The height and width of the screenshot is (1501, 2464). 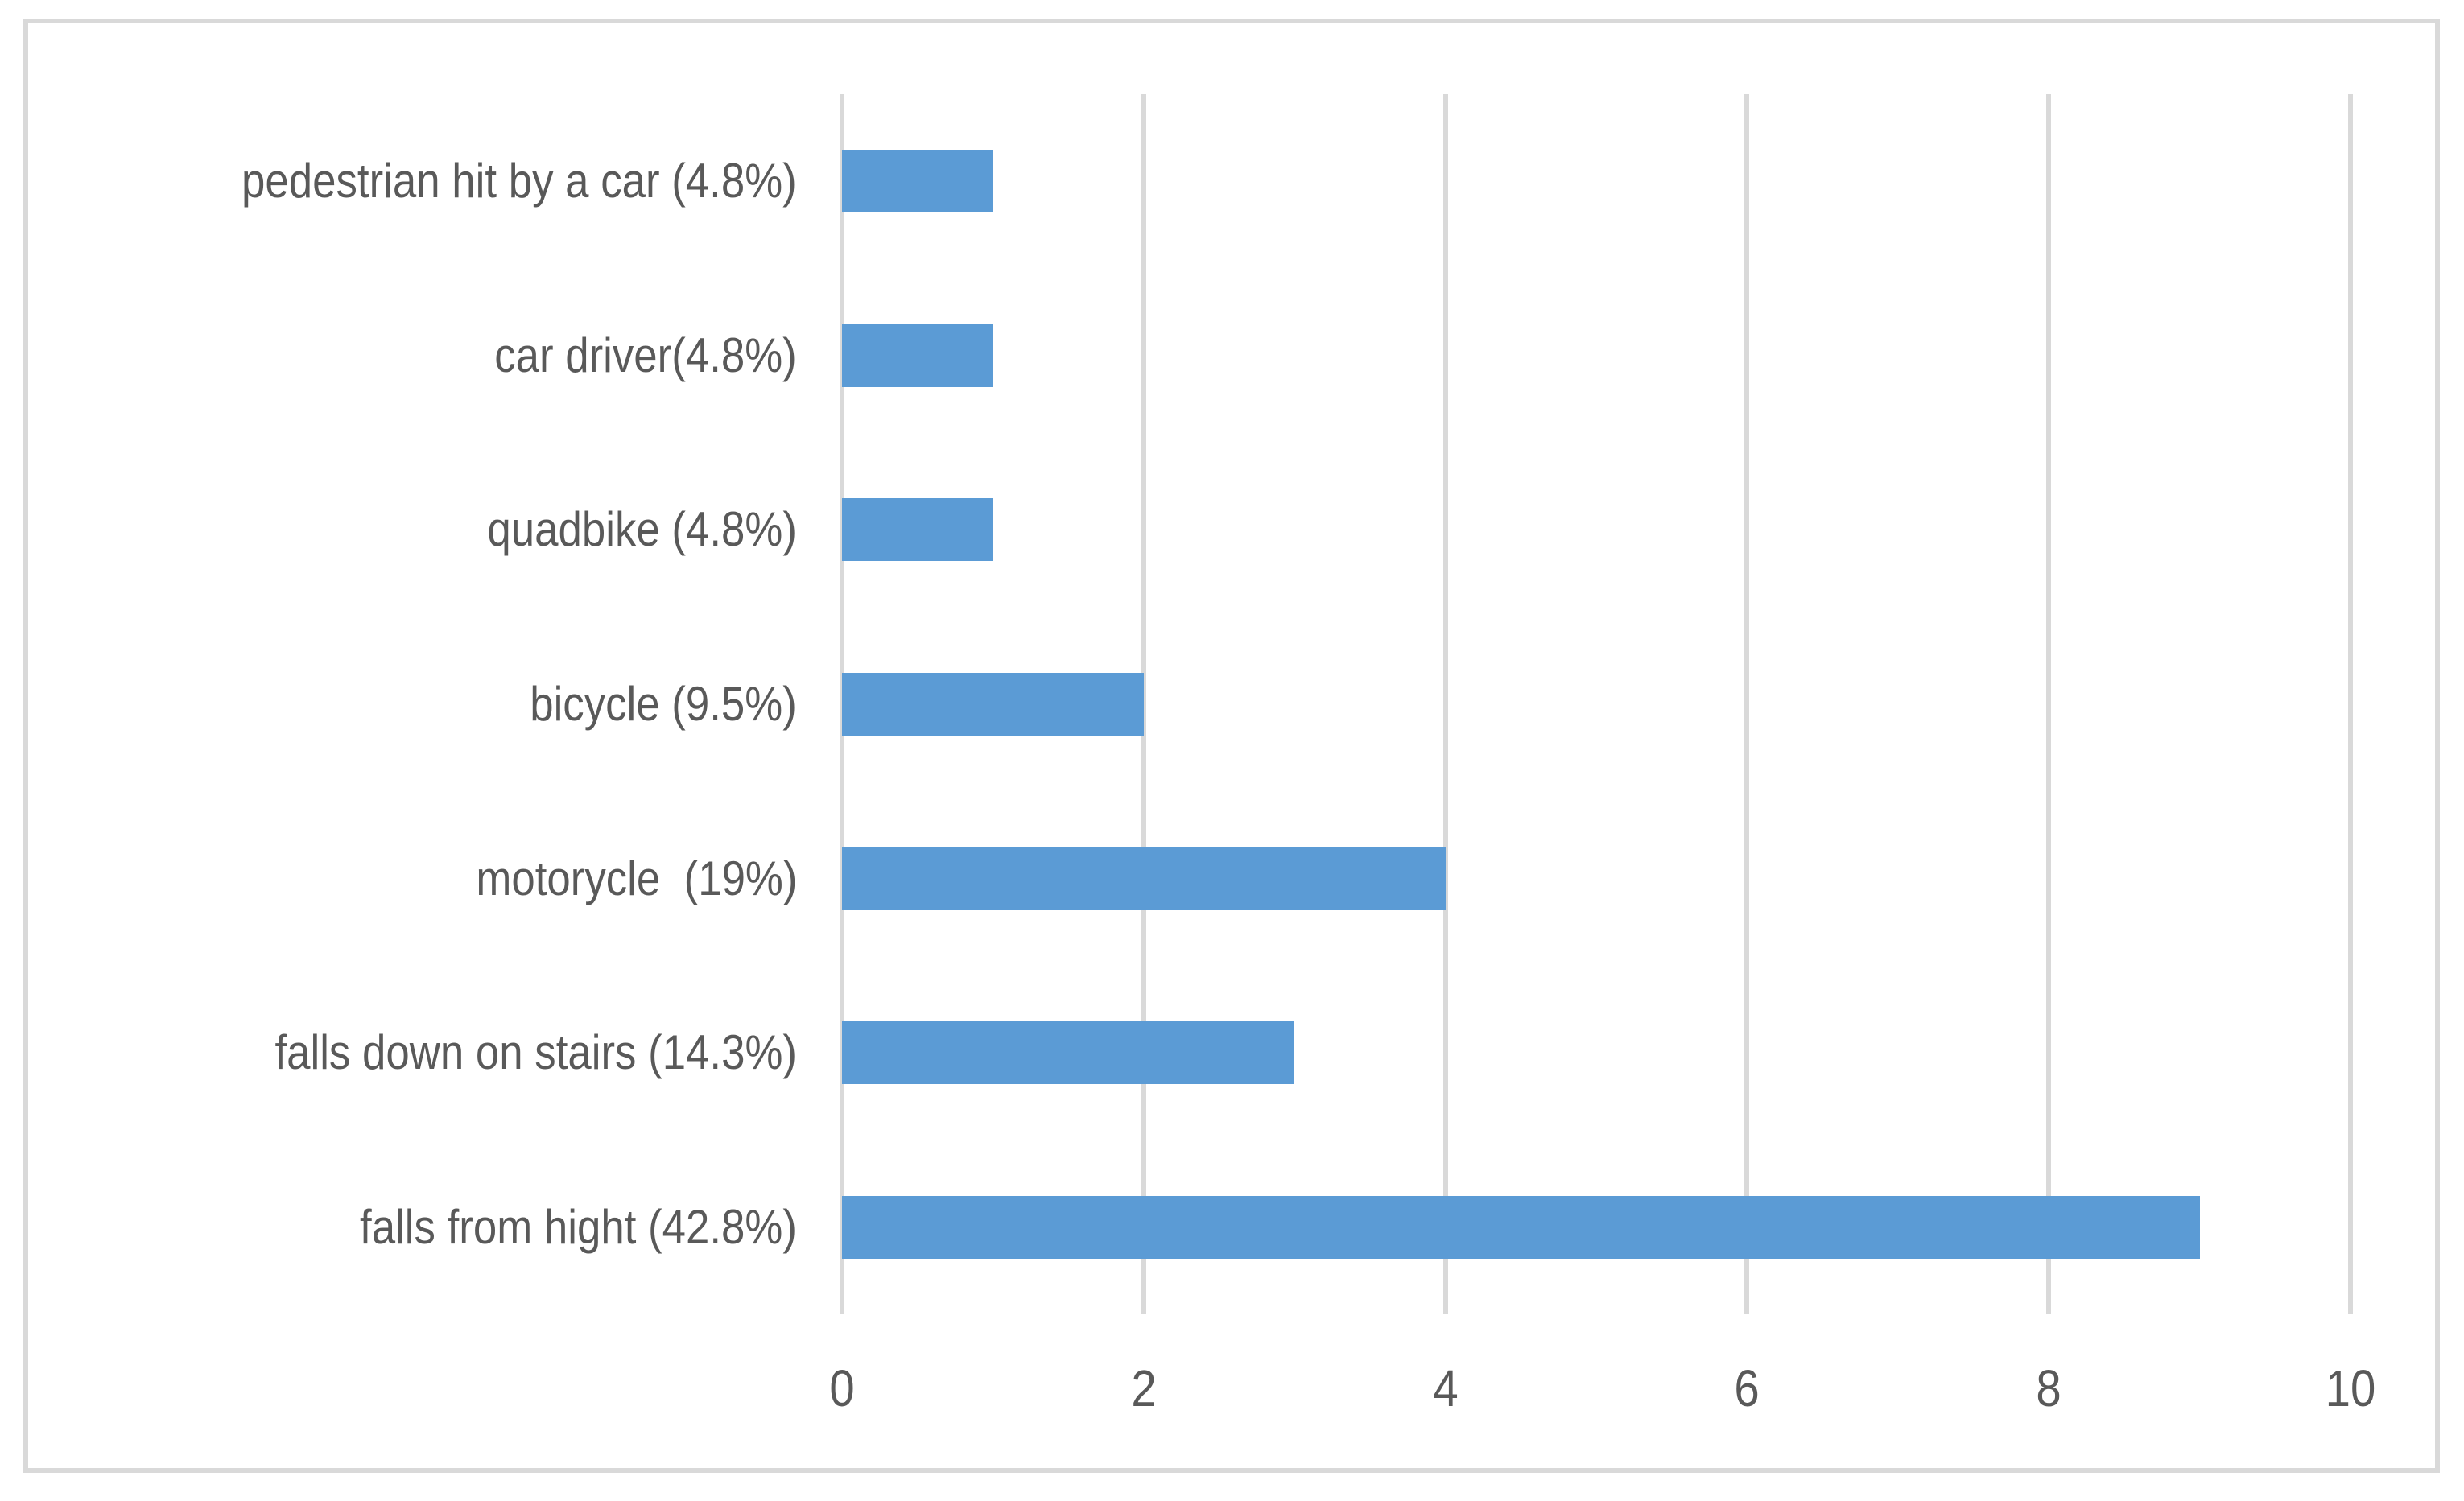 I want to click on category-label: falls down on stairs (14.3%), so click(x=536, y=1052).